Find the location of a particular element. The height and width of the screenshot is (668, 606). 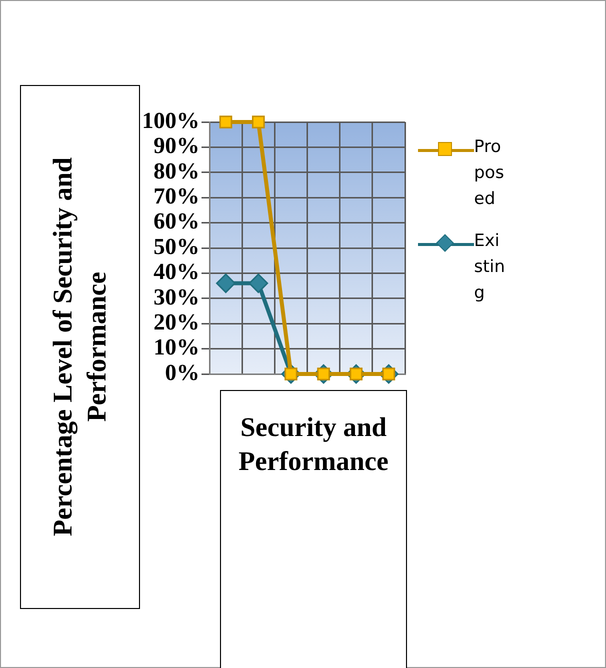

legend-label: Proposed is located at coordinates (490, 173).